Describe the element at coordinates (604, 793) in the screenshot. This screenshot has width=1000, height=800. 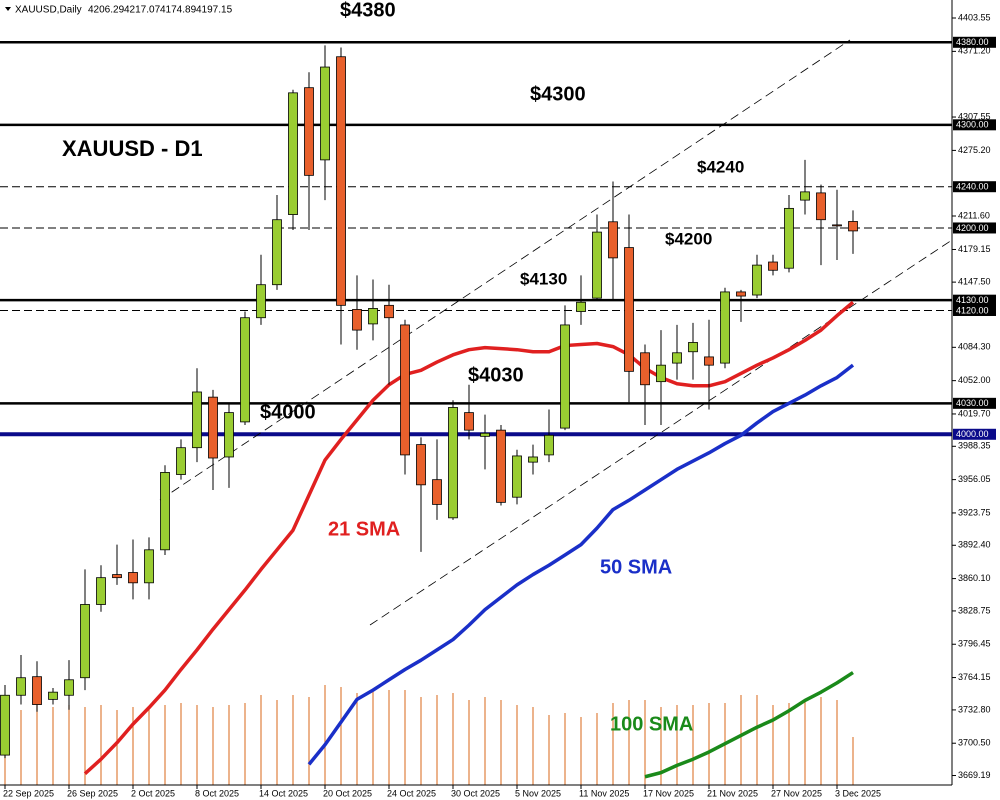
I see `x-tick-label: 11 Nov 2025` at that location.